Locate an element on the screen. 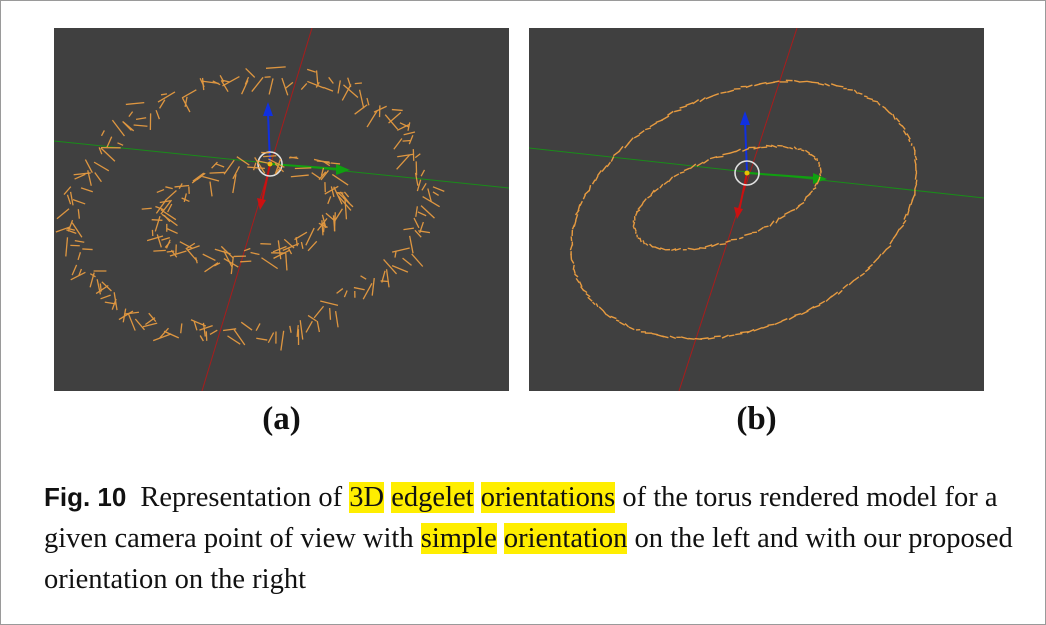 Image resolution: width=1046 pixels, height=625 pixels. z-axis-arrow is located at coordinates (746, 147).